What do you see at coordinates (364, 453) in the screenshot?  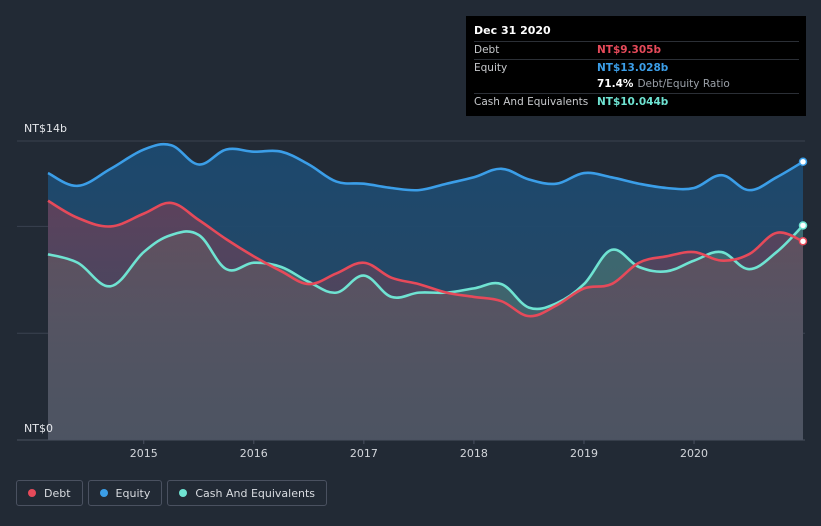 I see `x-tick-label-2017: 2017` at bounding box center [364, 453].